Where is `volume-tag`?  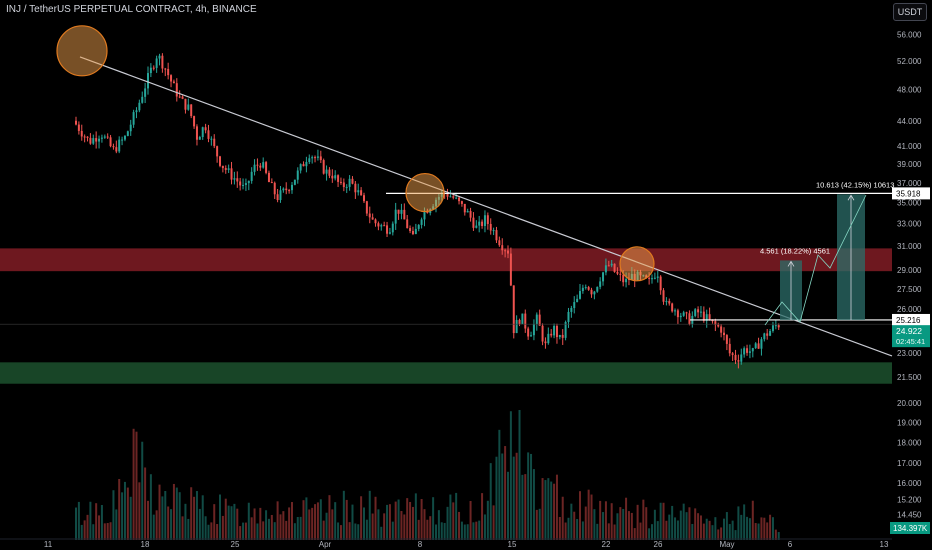
volume-tag is located at coordinates (910, 528).